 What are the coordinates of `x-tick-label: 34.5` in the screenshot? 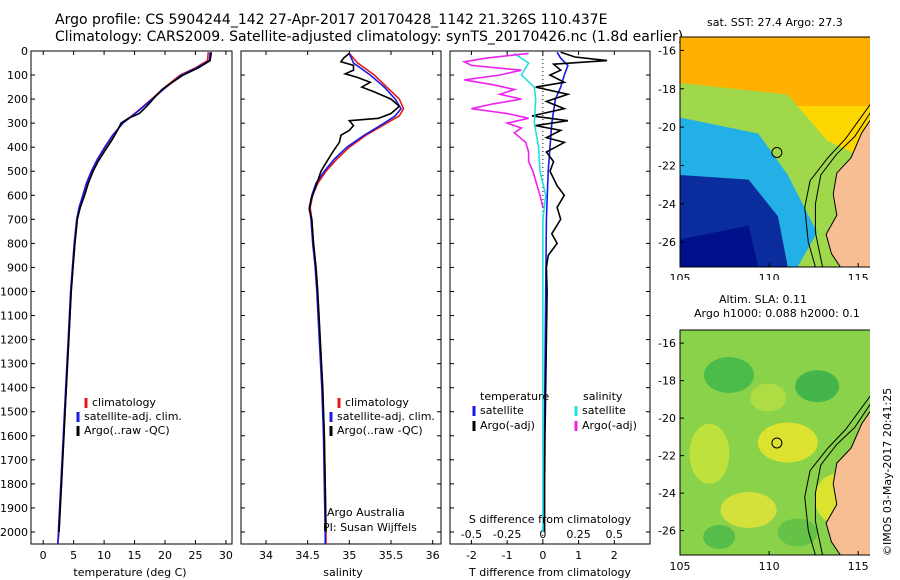 It's located at (307, 555).